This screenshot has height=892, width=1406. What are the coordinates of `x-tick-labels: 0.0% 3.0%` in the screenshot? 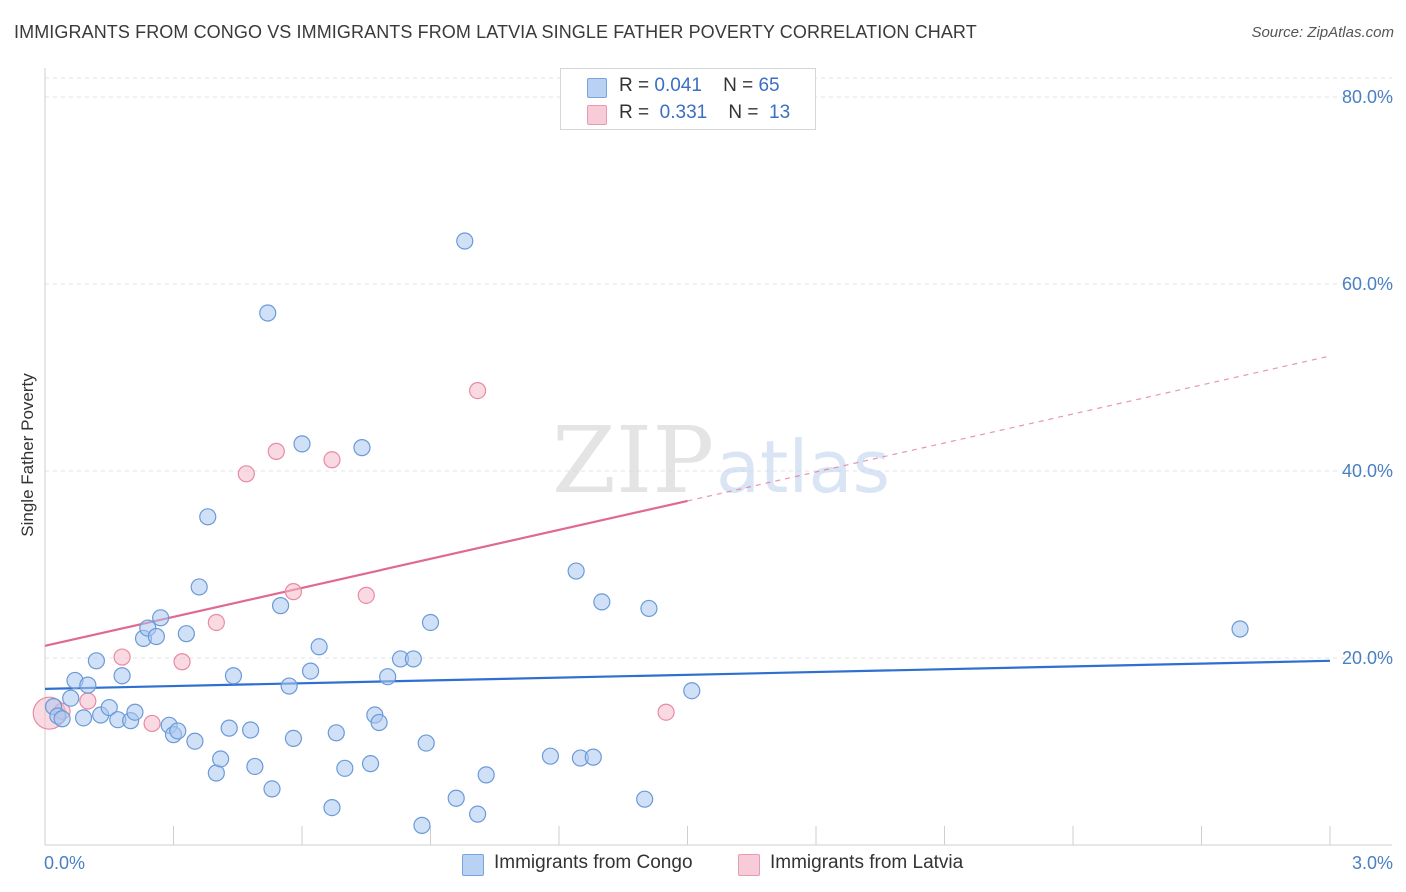 It's located at (718, 863).